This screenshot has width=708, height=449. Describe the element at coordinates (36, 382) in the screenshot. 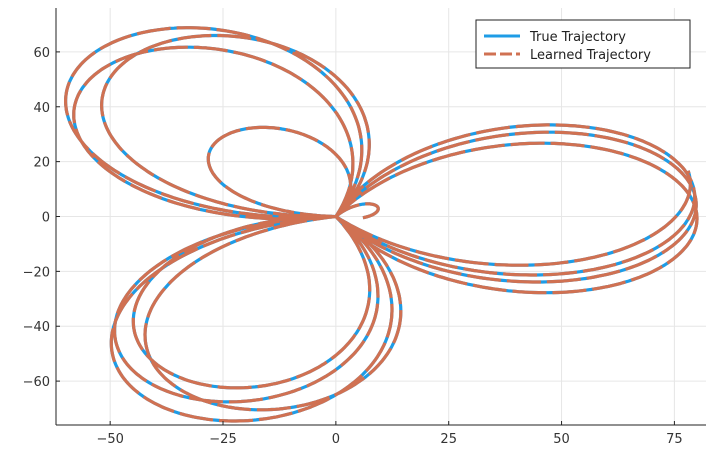

I see `y-tick-label: −60` at that location.